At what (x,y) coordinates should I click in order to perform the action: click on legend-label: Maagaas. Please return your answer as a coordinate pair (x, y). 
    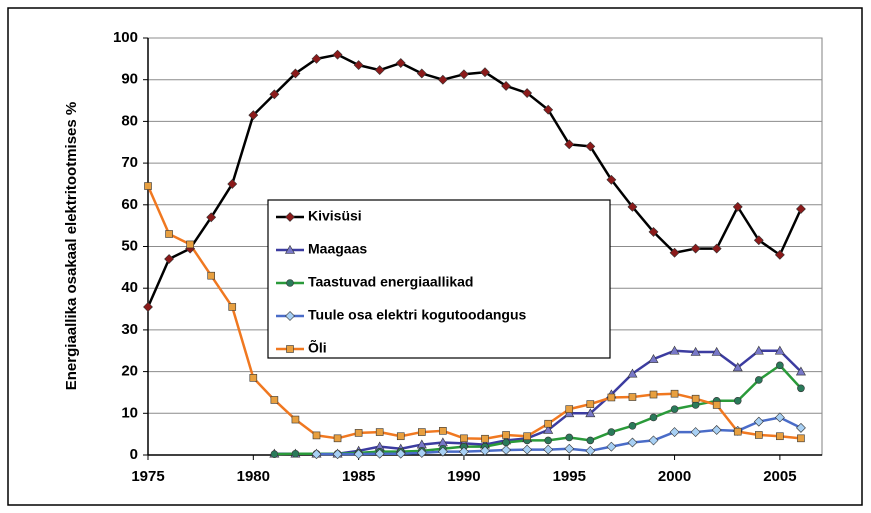
    Looking at the image, I should click on (337, 249).